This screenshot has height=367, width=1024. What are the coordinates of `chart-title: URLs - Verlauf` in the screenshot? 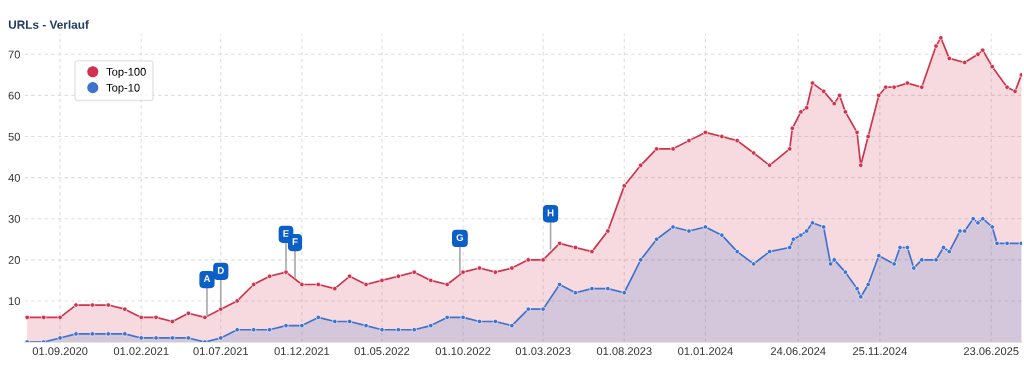 It's located at (48, 24).